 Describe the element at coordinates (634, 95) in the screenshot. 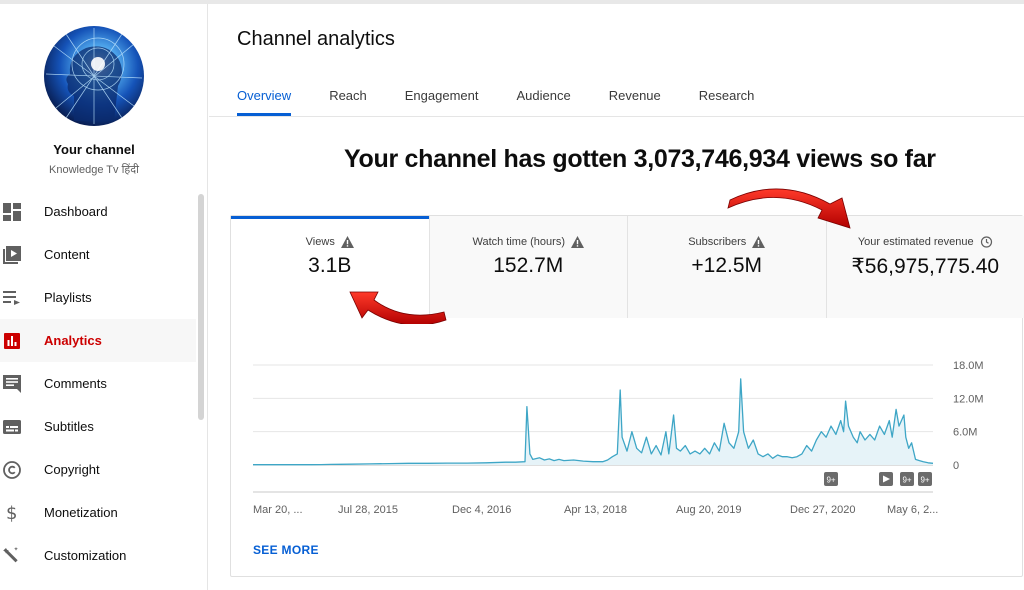

I see `tab-revenue: Revenue` at that location.